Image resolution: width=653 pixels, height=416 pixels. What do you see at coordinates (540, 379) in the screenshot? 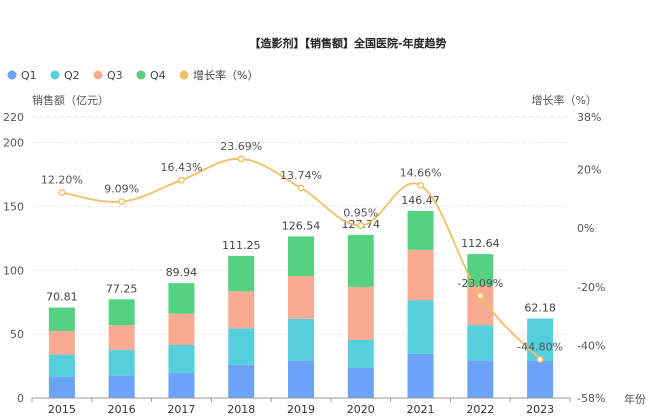
I see `bar-2023-q1` at bounding box center [540, 379].